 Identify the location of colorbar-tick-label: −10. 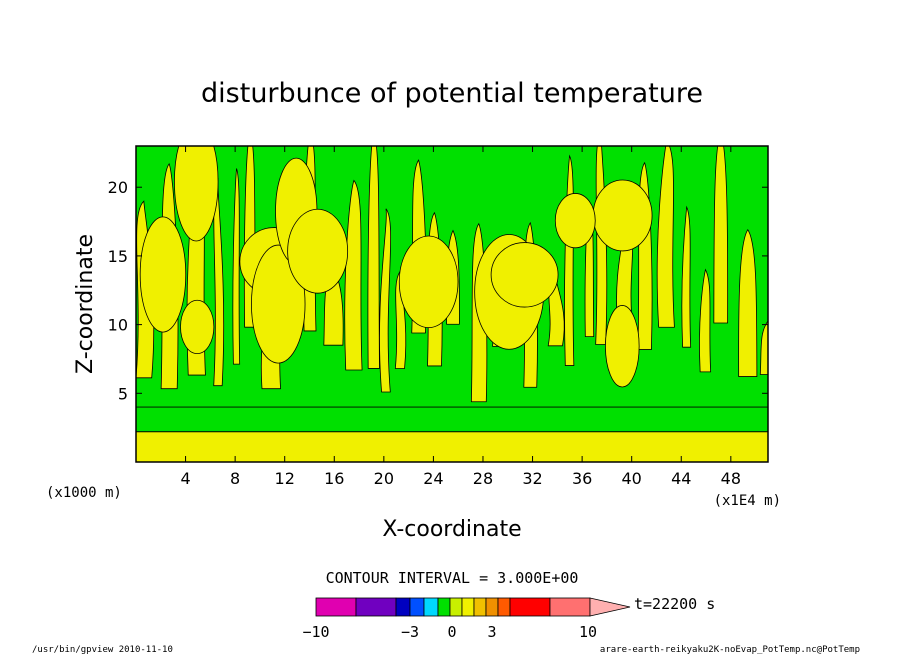
(315, 632).